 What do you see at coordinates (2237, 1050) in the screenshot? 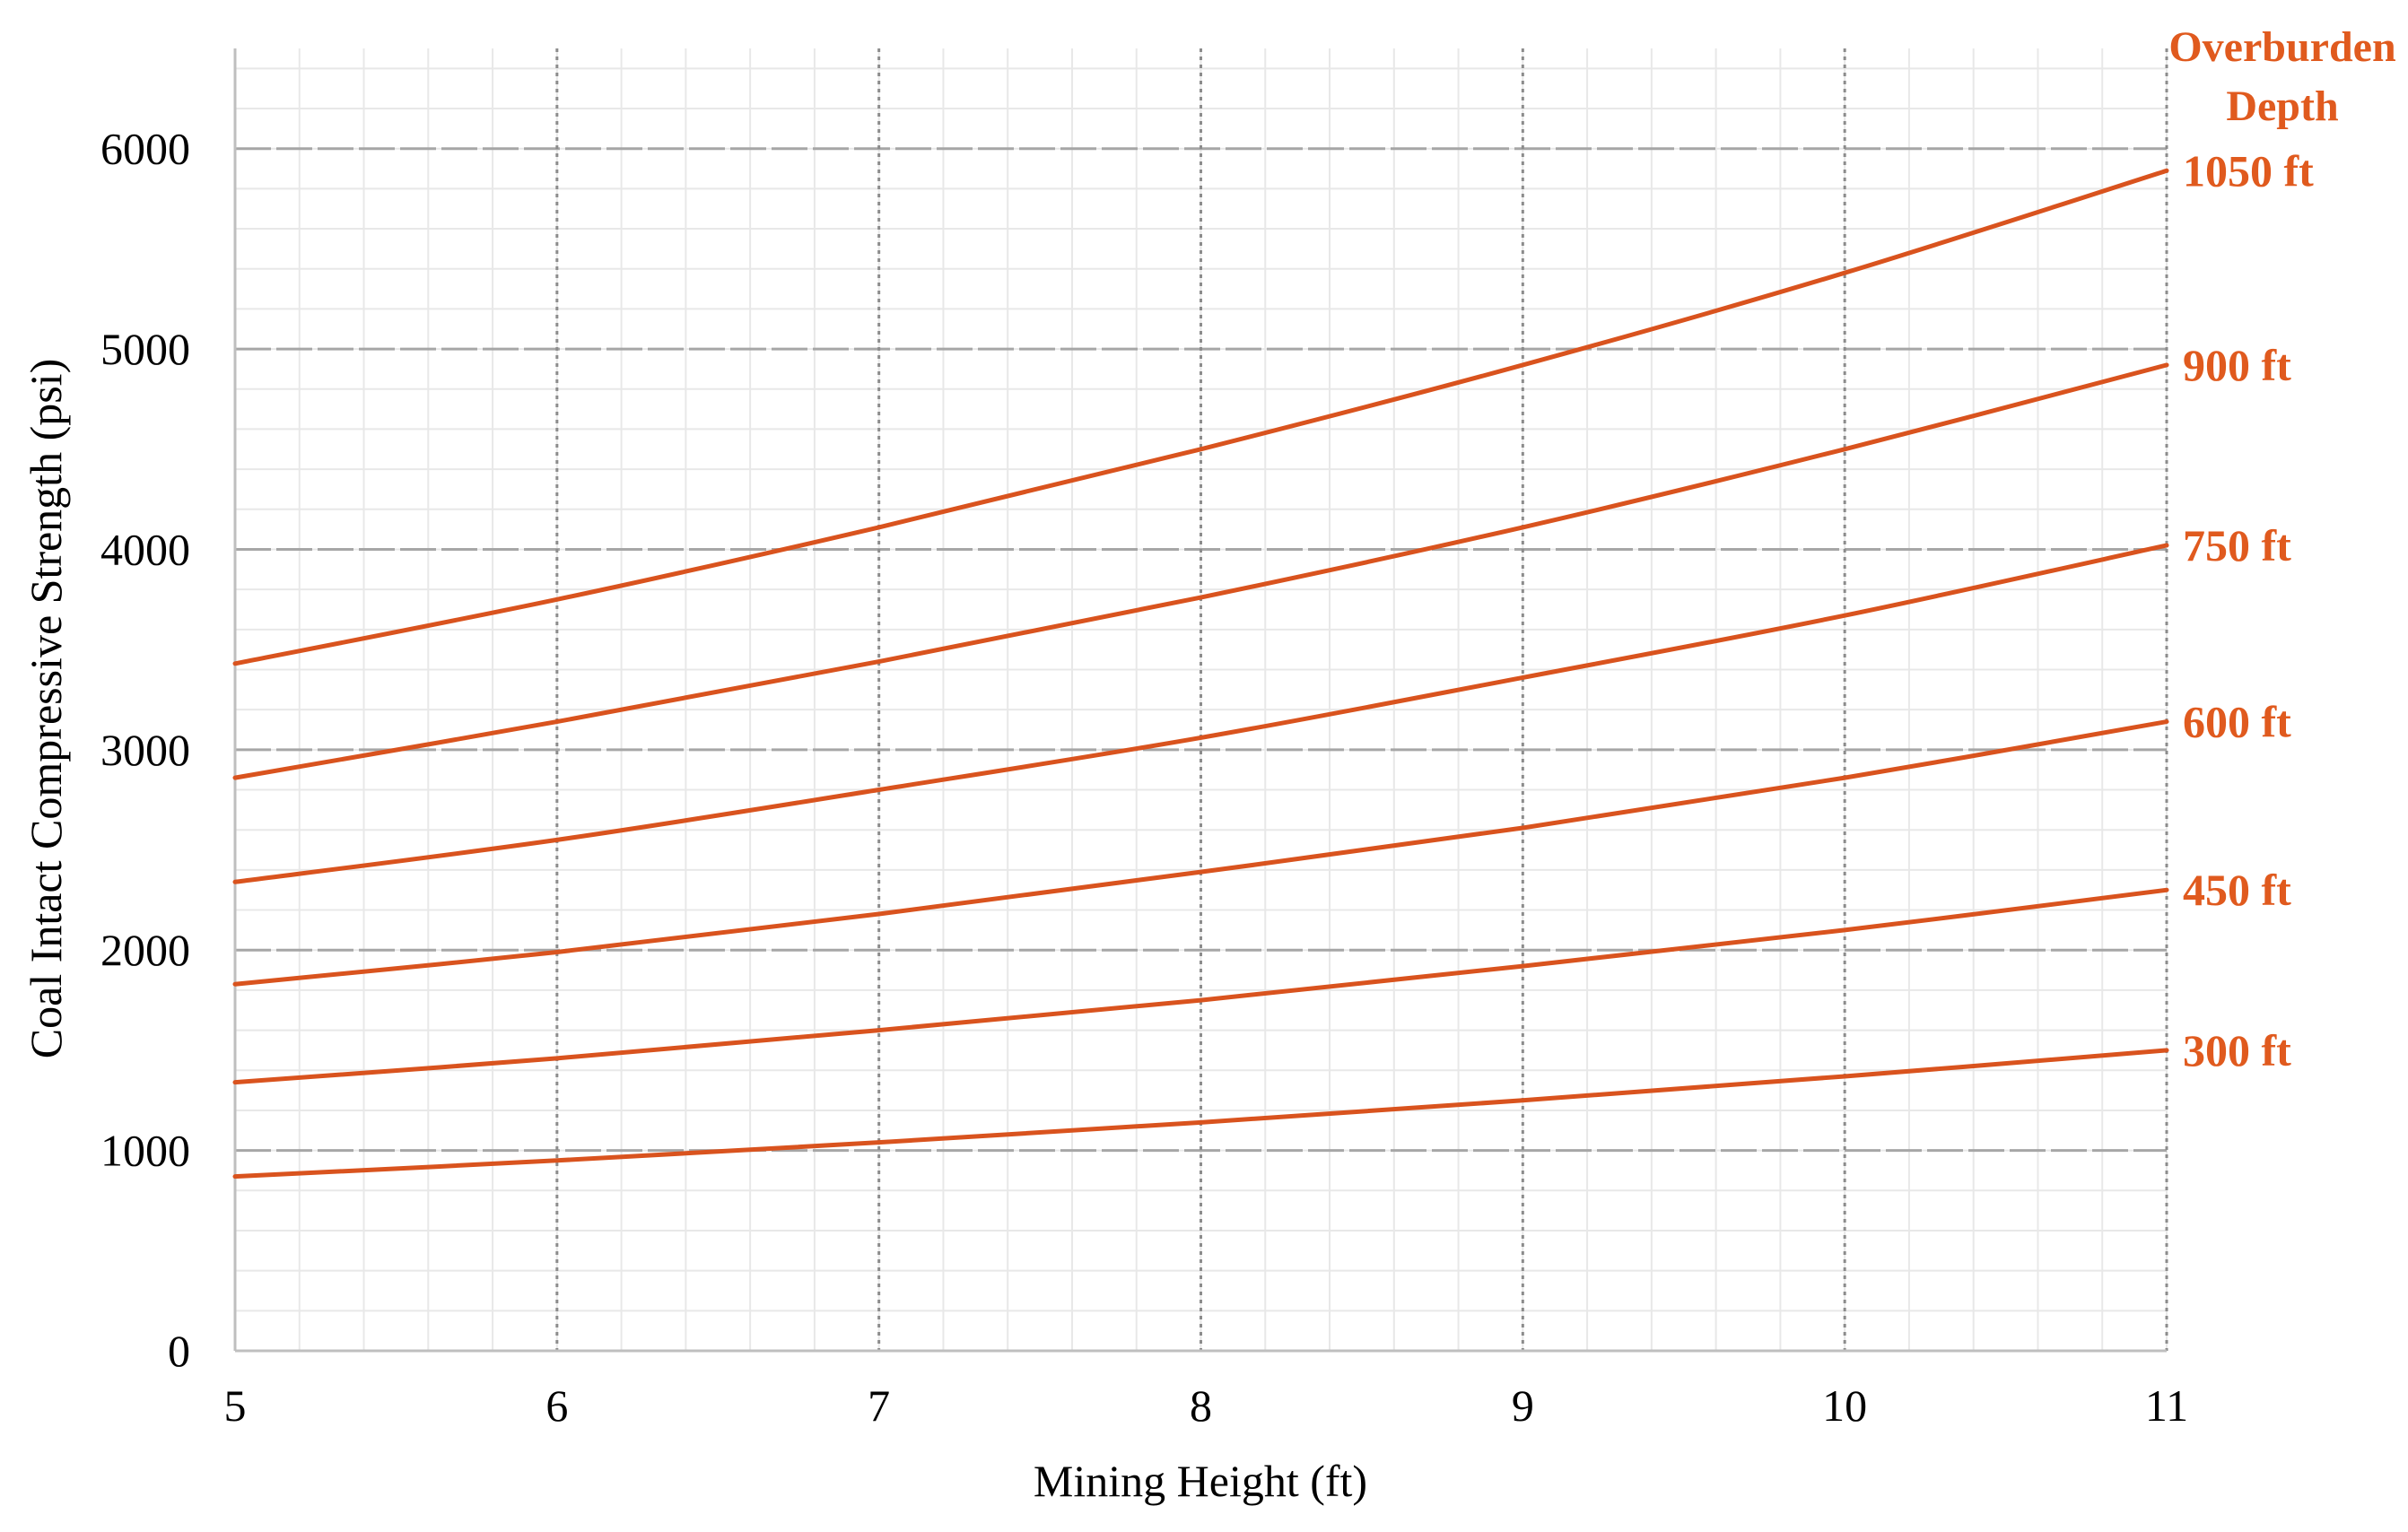
I see `series-label-300-ft: 300 ft` at bounding box center [2237, 1050].